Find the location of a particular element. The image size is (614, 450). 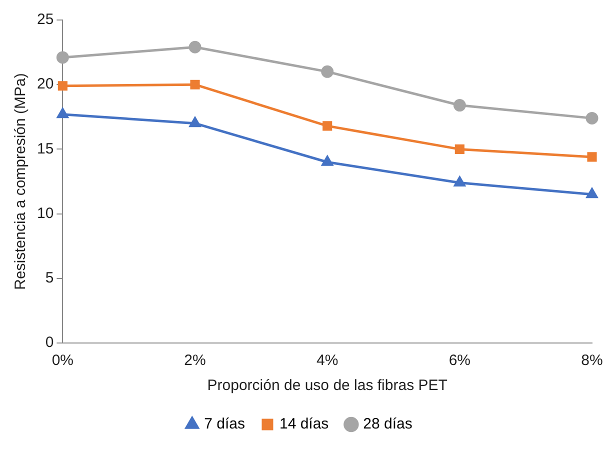

y-tick-label: 15 is located at coordinates (45, 149).